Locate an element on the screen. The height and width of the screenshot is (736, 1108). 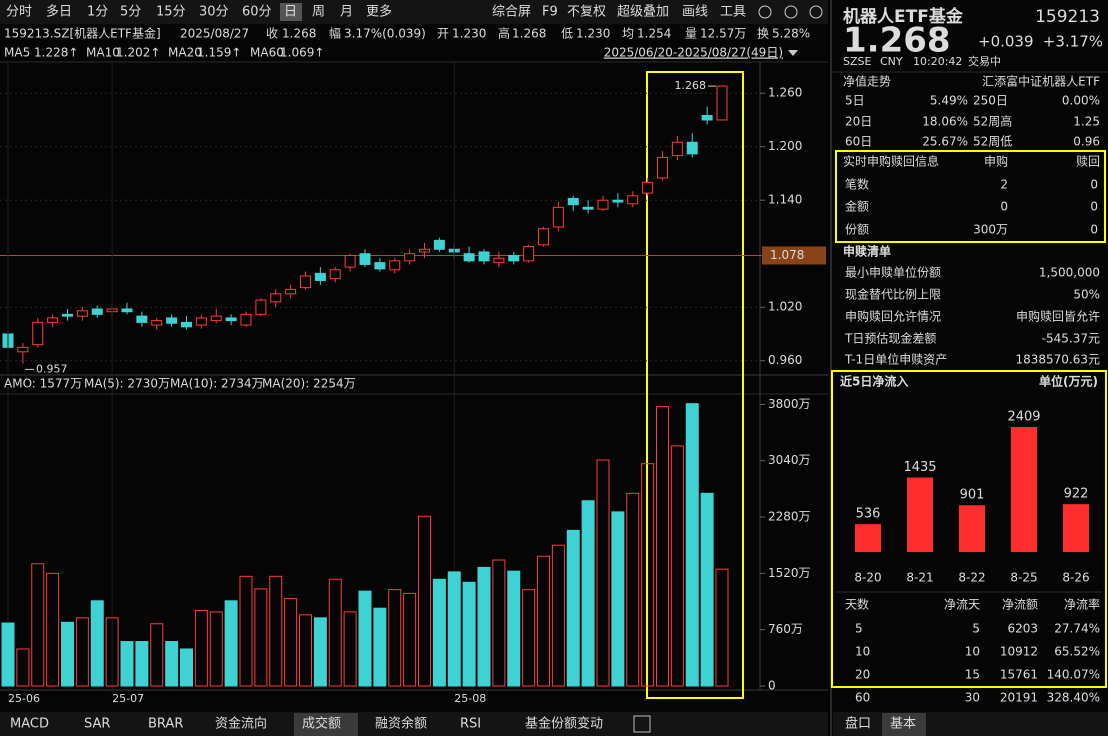
tab: 资金流向 is located at coordinates (241, 724).